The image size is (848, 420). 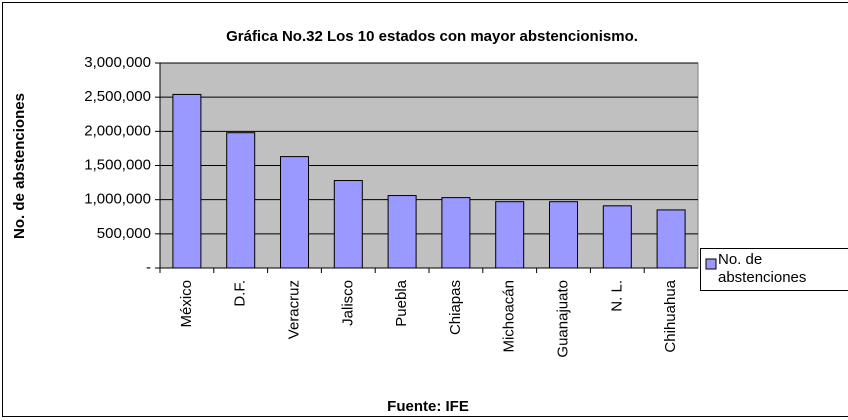 What do you see at coordinates (117, 164) in the screenshot?
I see `y-tick-label: 1,500,000` at bounding box center [117, 164].